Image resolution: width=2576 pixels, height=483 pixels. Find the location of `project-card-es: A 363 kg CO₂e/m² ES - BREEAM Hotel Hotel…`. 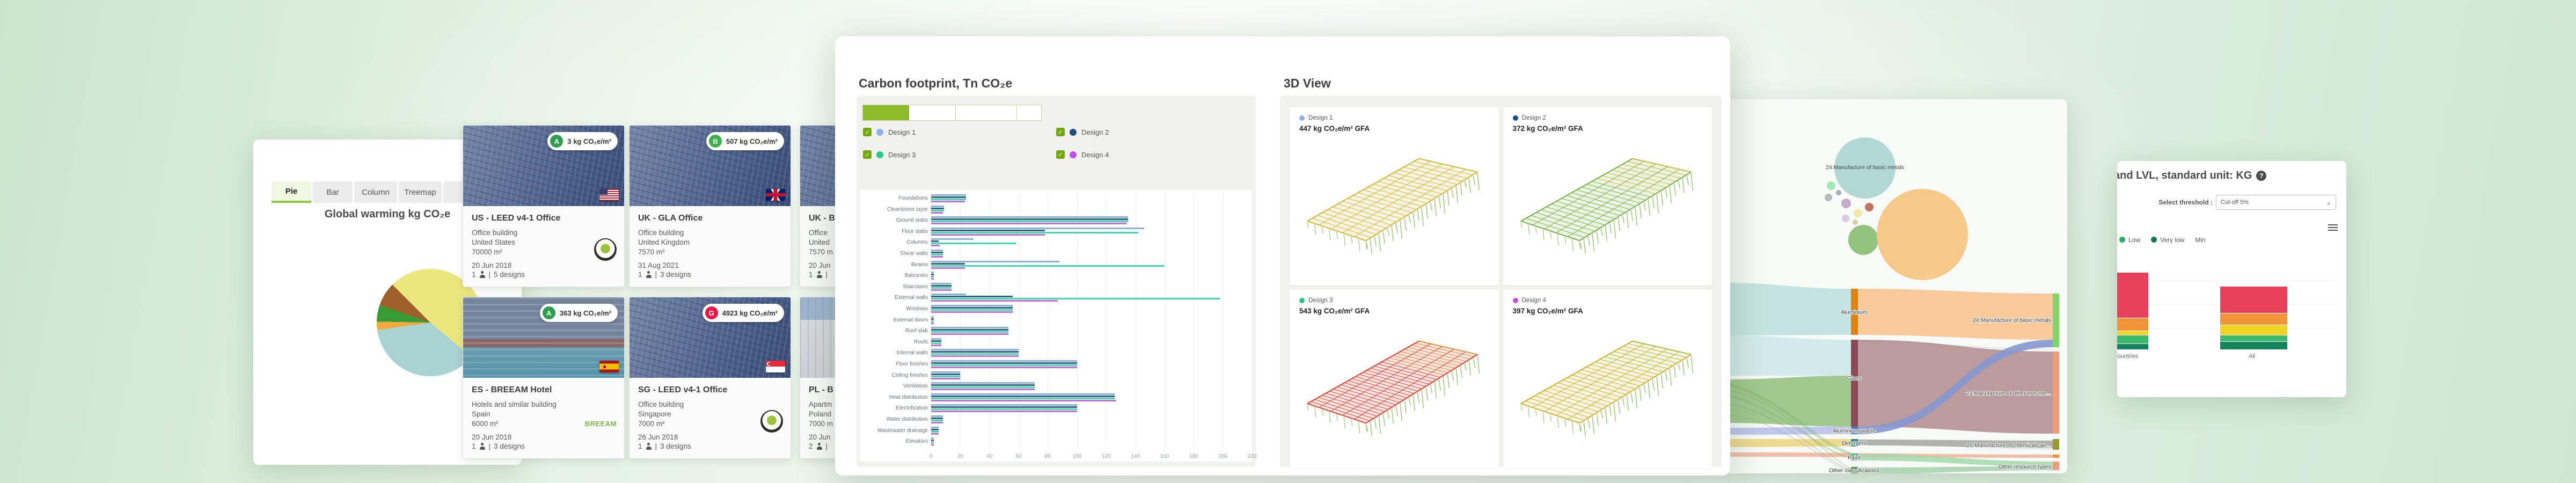

project-card-es: A 363 kg CO₂e/m² ES - BREEAM Hotel Hotel… is located at coordinates (544, 378).